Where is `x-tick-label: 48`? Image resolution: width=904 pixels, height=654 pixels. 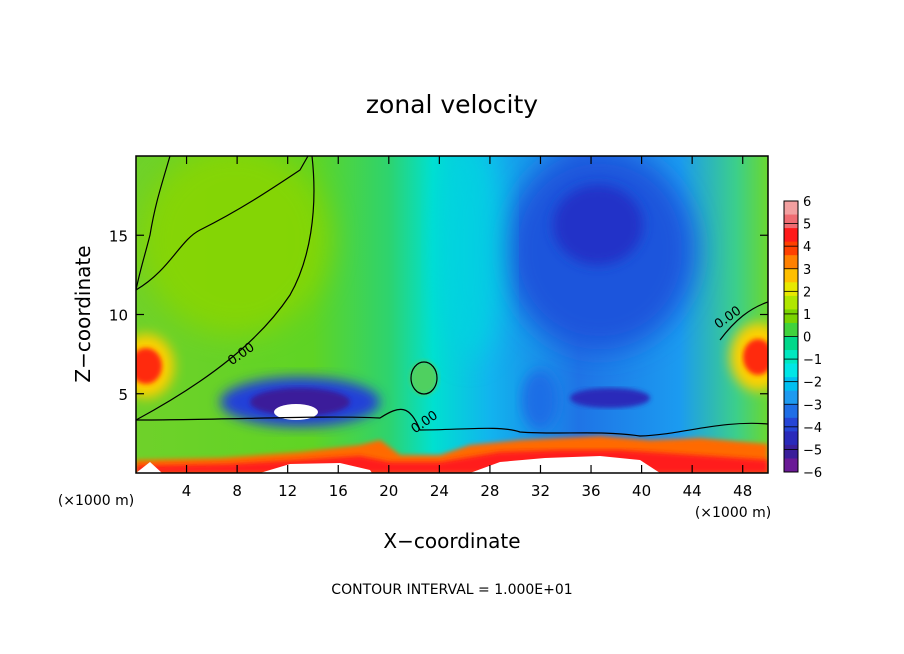
x-tick-label: 48 is located at coordinates (742, 491).